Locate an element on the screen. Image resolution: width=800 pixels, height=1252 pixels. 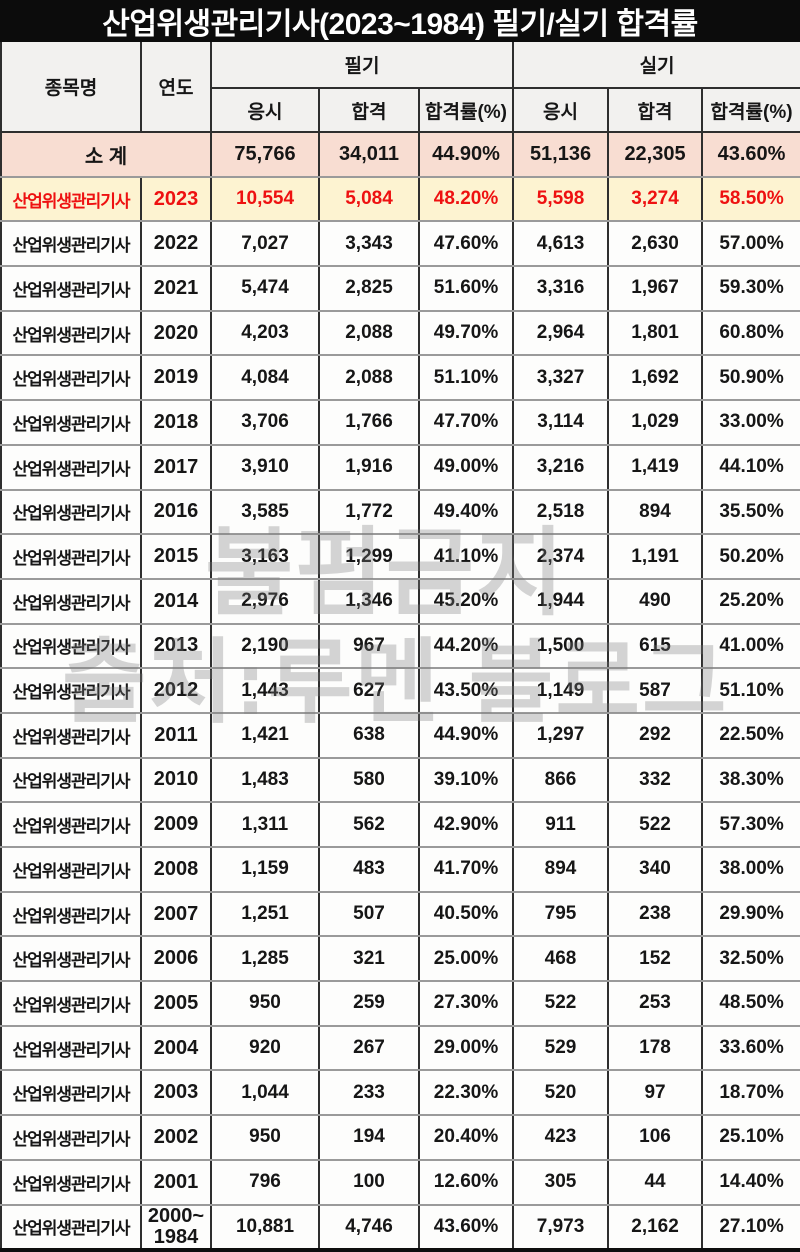
value-cell: 50.90% is located at coordinates (750, 378).